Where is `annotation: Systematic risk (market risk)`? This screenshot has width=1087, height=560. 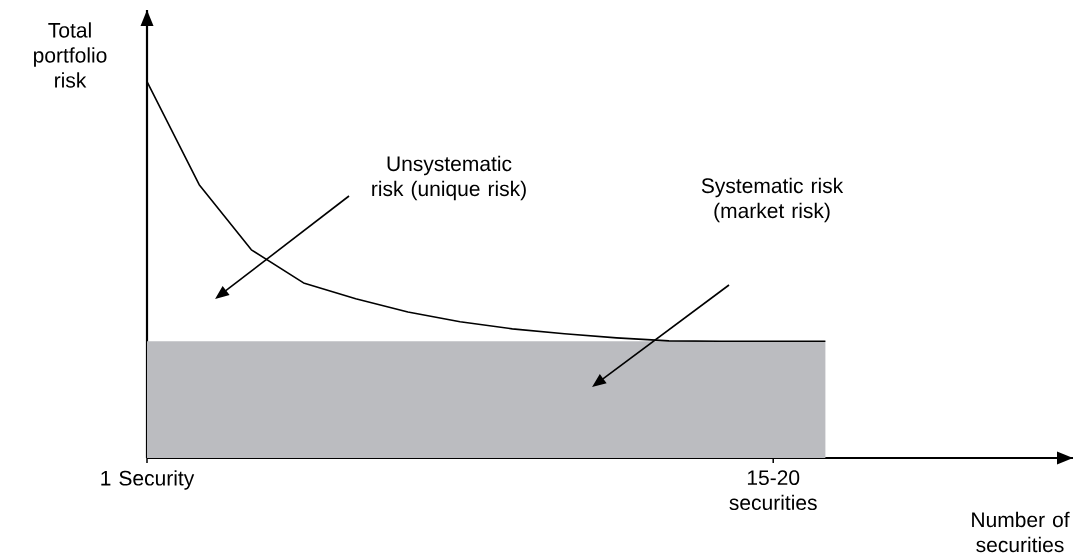
annotation: Systematic risk (market risk) is located at coordinates (772, 200).